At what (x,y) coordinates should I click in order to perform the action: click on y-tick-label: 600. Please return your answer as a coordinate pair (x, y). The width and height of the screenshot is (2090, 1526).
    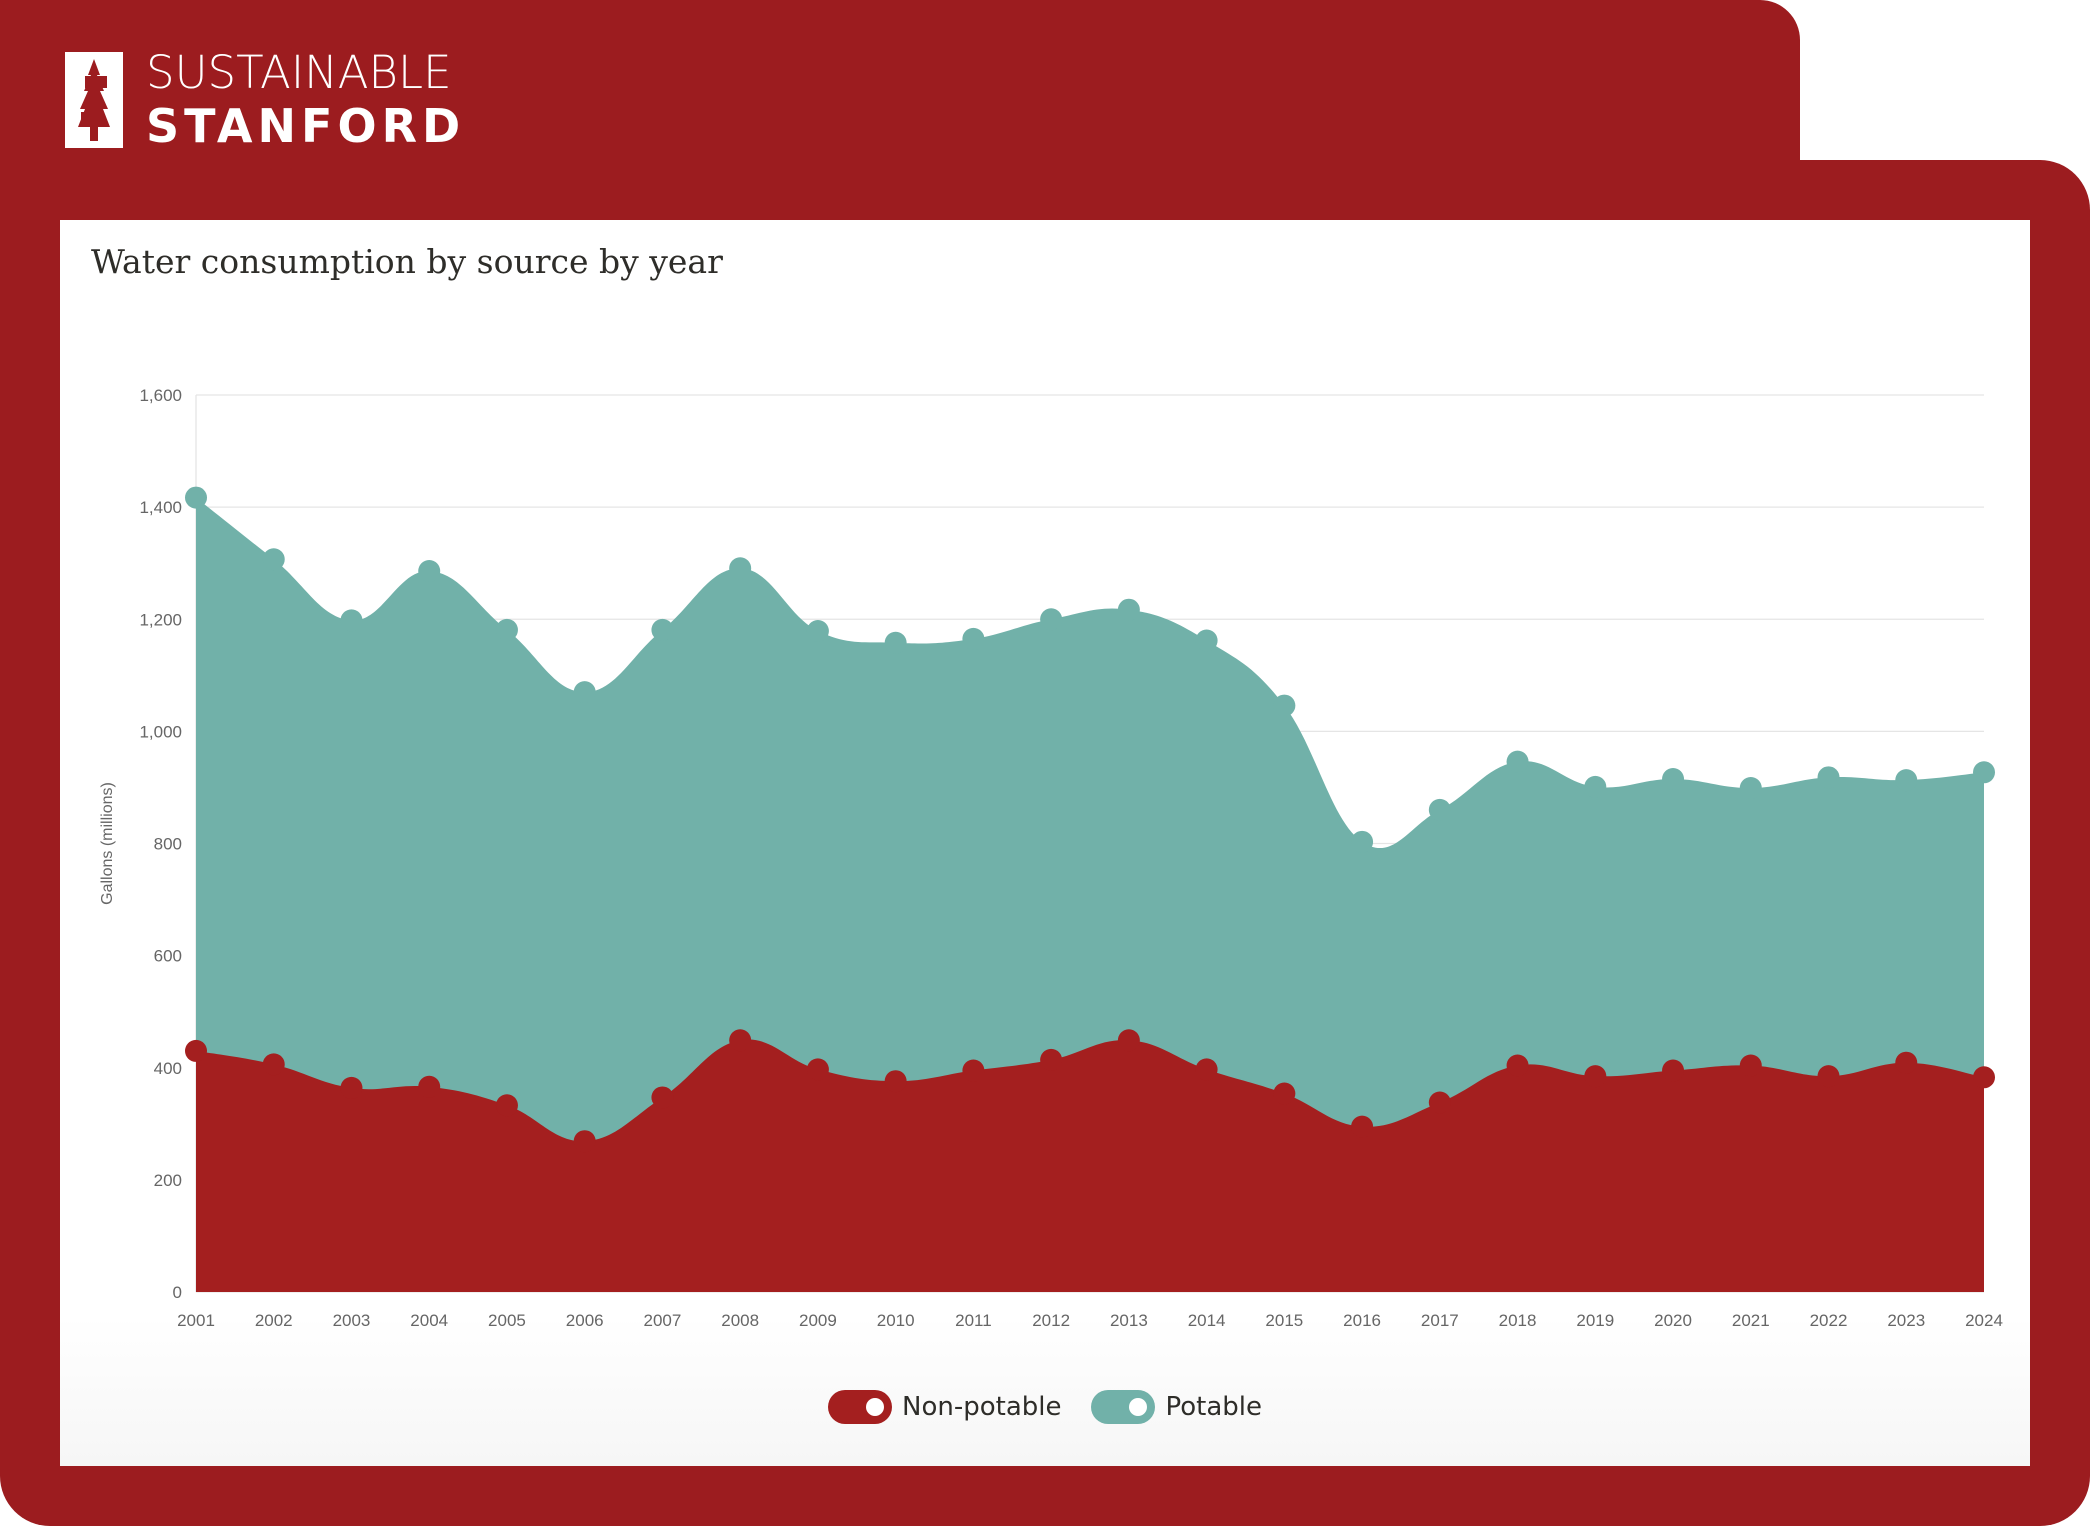
    Looking at the image, I should click on (168, 956).